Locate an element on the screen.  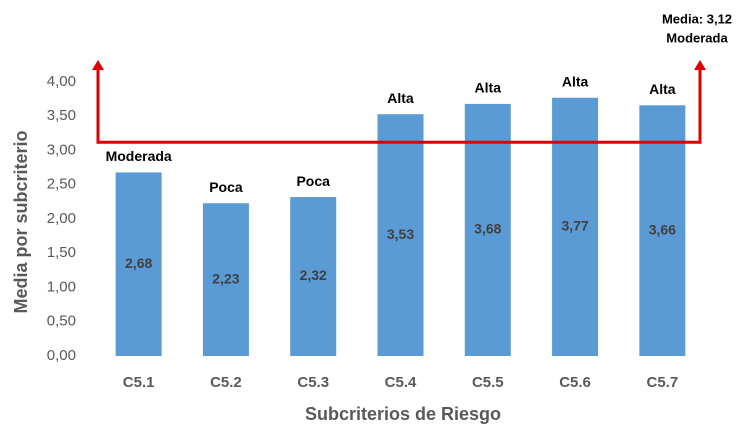
x-axis-title: Subcriterios de Riesgo is located at coordinates (403, 414).